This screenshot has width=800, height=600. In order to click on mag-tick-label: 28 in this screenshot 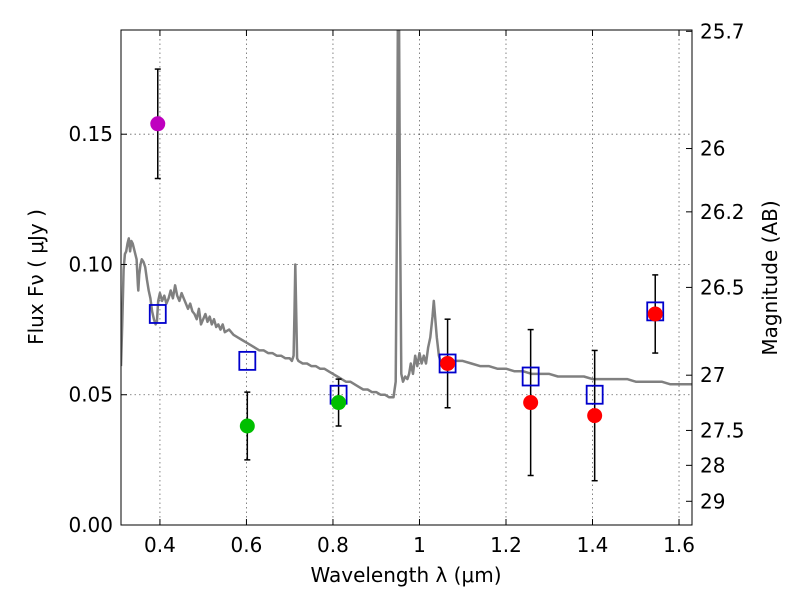, I will do `click(712, 465)`.